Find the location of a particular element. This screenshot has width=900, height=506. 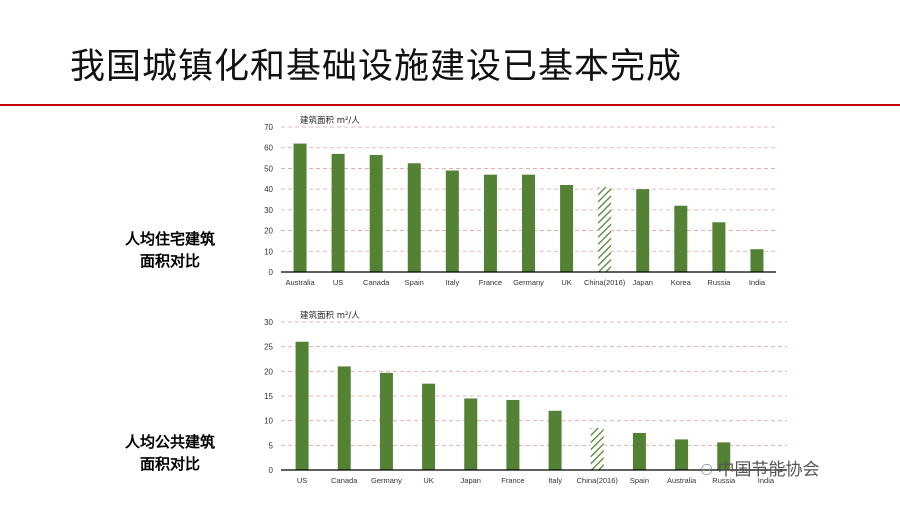

chart-label-residential: 人均住宅建筑 面积对比 is located at coordinates (170, 250).